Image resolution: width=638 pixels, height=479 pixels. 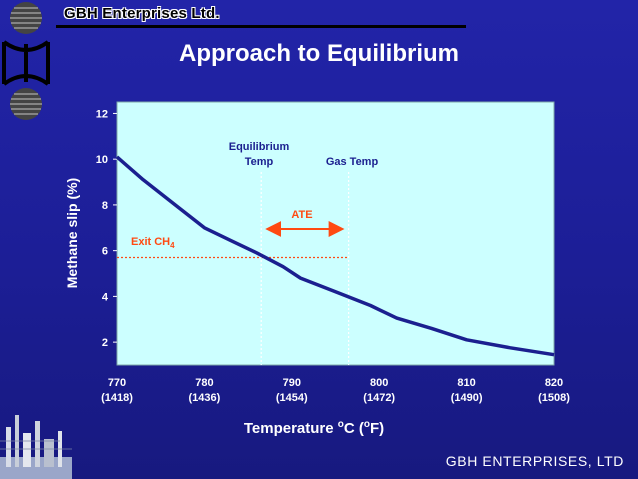 What do you see at coordinates (259, 147) in the screenshot?
I see `equilibrium-temp-label-line1: Equilibrium` at bounding box center [259, 147].